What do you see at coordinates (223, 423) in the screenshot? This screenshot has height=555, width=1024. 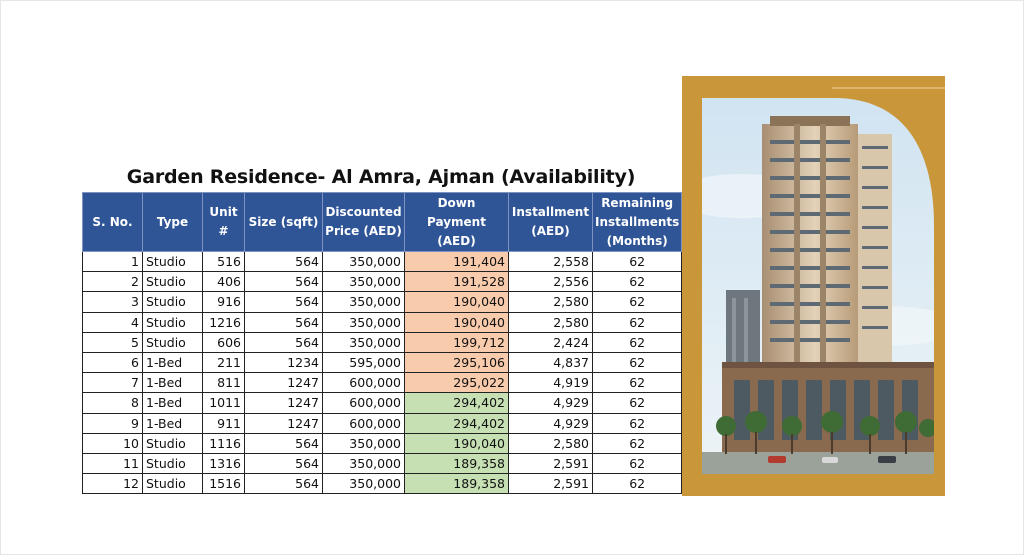 I see `unit-cell: 911` at bounding box center [223, 423].